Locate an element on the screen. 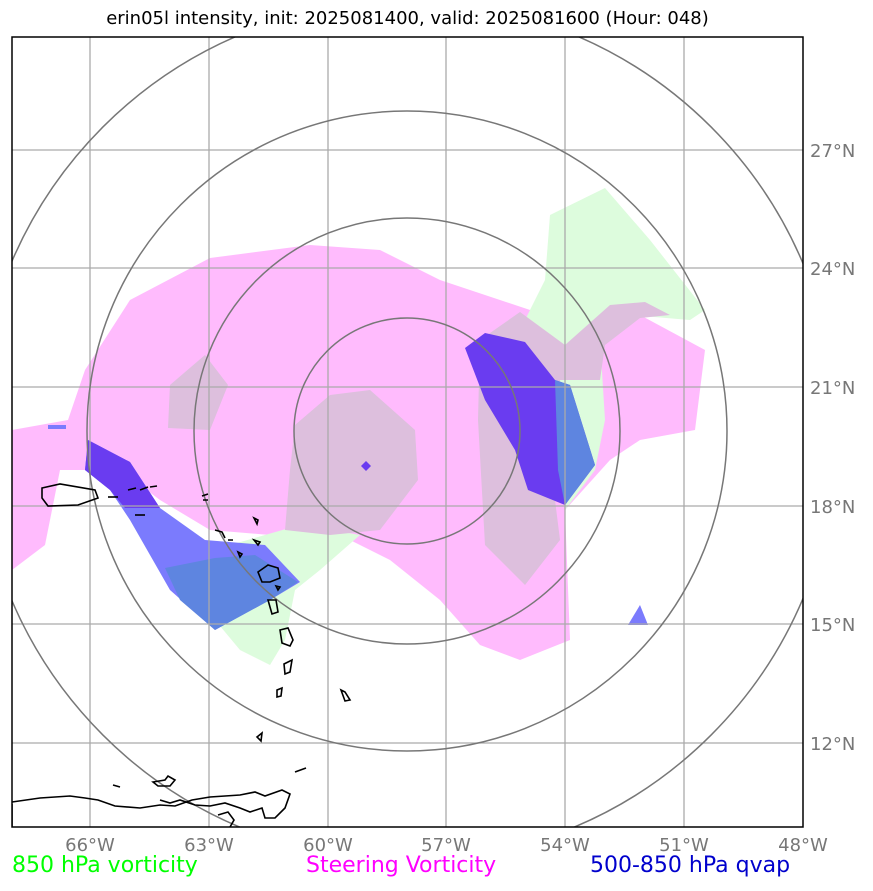  legend-vorticity: 850 hPa vorticity is located at coordinates (105, 865).